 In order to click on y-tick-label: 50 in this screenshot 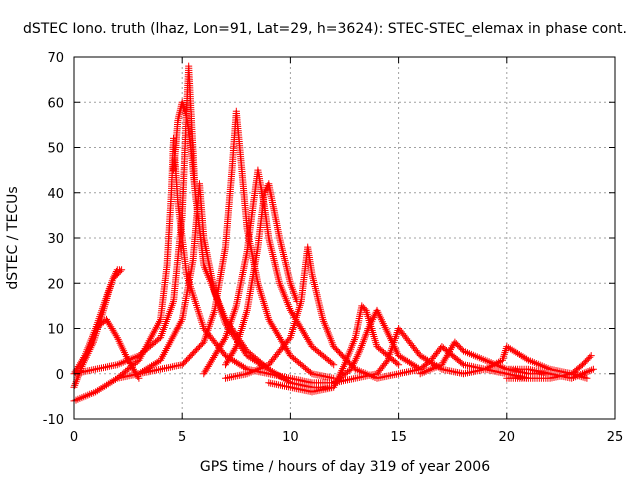, I will do `click(55, 149)`.